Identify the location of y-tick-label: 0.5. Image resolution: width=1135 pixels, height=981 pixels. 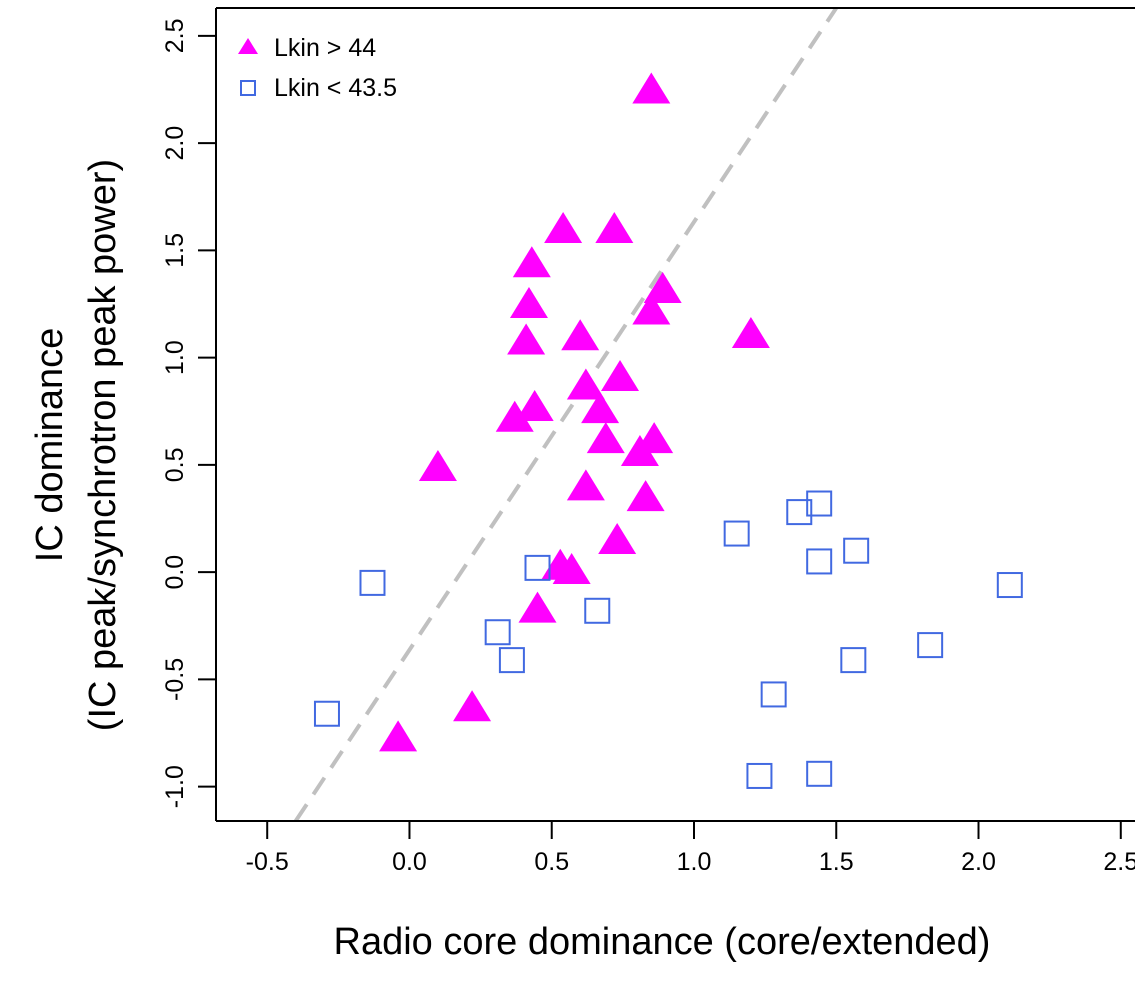
(175, 465).